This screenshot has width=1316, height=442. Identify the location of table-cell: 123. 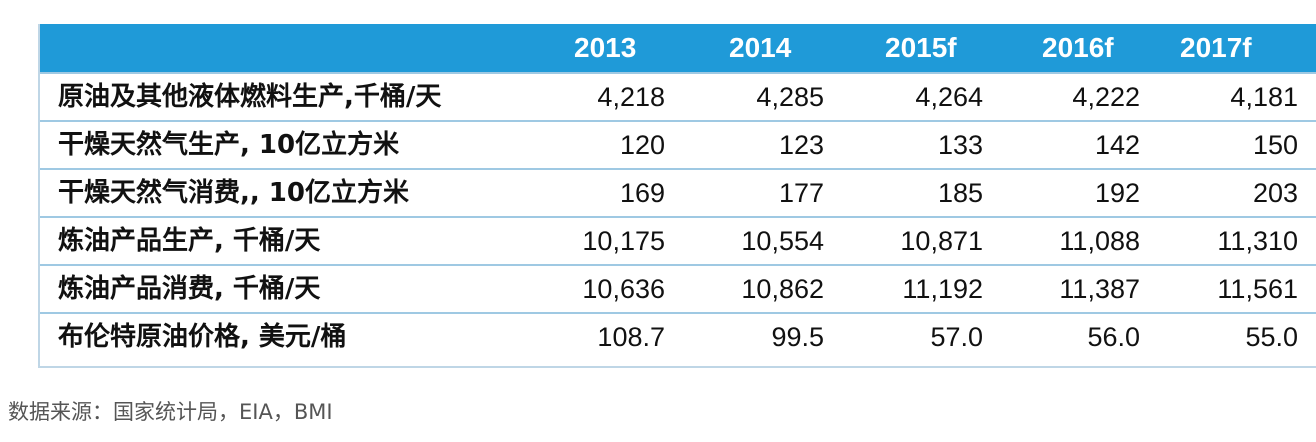
(801, 145).